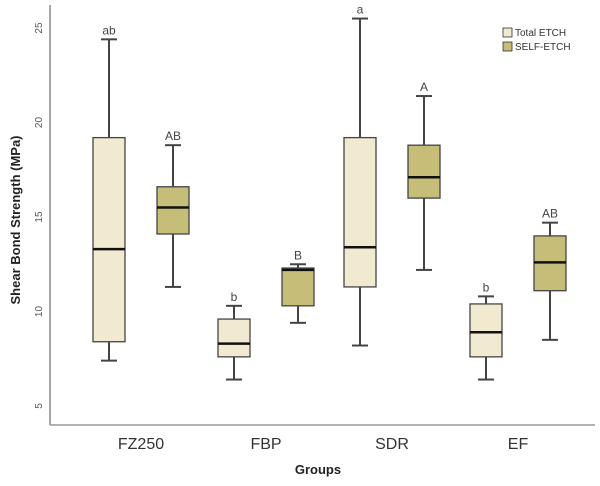 The image size is (600, 486). I want to click on x-tick-label: SDR, so click(392, 444).